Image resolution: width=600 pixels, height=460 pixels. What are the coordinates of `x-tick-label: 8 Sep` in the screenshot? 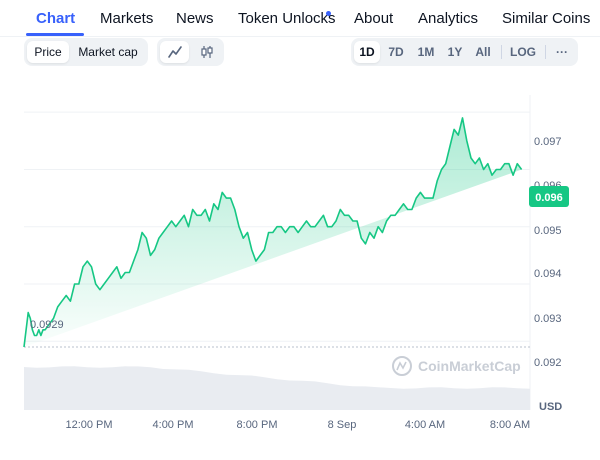 It's located at (342, 425).